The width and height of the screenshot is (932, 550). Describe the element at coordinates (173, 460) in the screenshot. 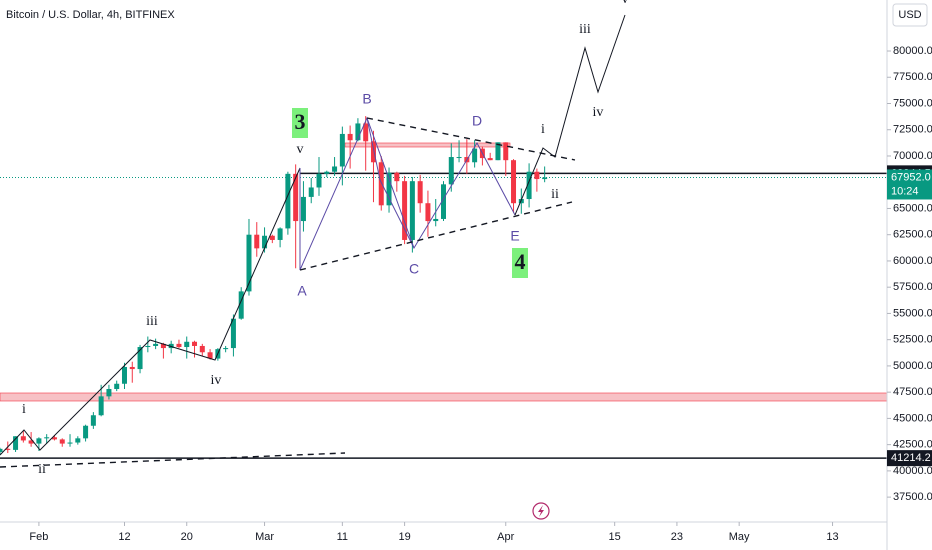

I see `trend-line` at that location.